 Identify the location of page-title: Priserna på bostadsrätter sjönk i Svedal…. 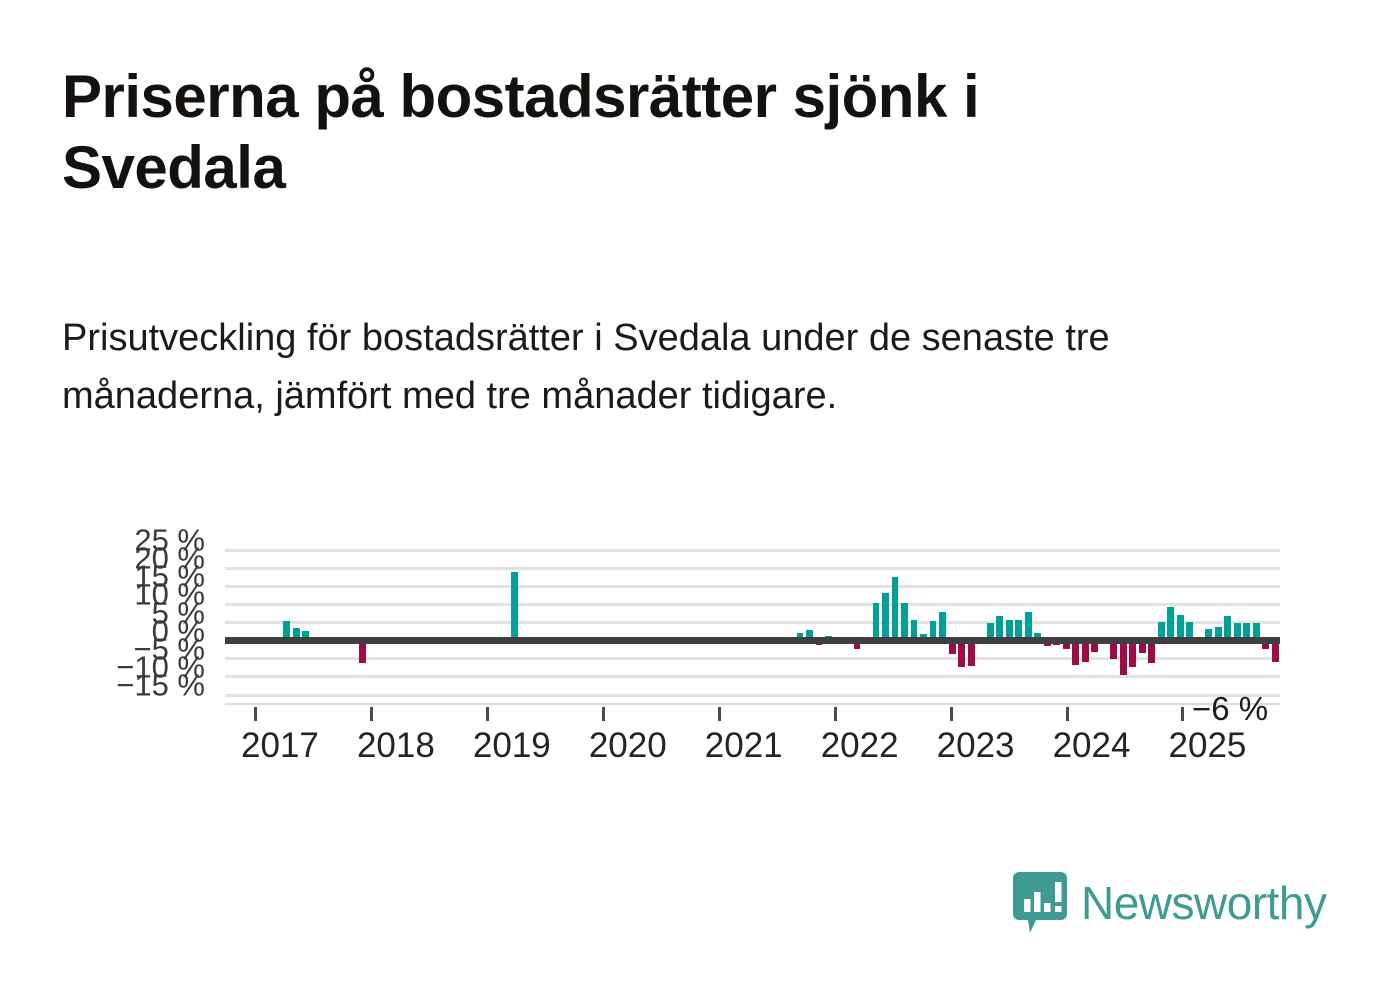
(521, 132).